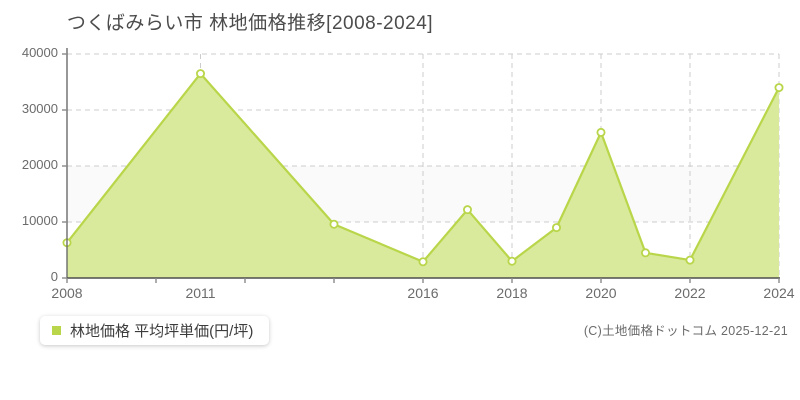 The image size is (800, 400). Describe the element at coordinates (423, 280) in the screenshot. I see `x-axis-ticks` at that location.